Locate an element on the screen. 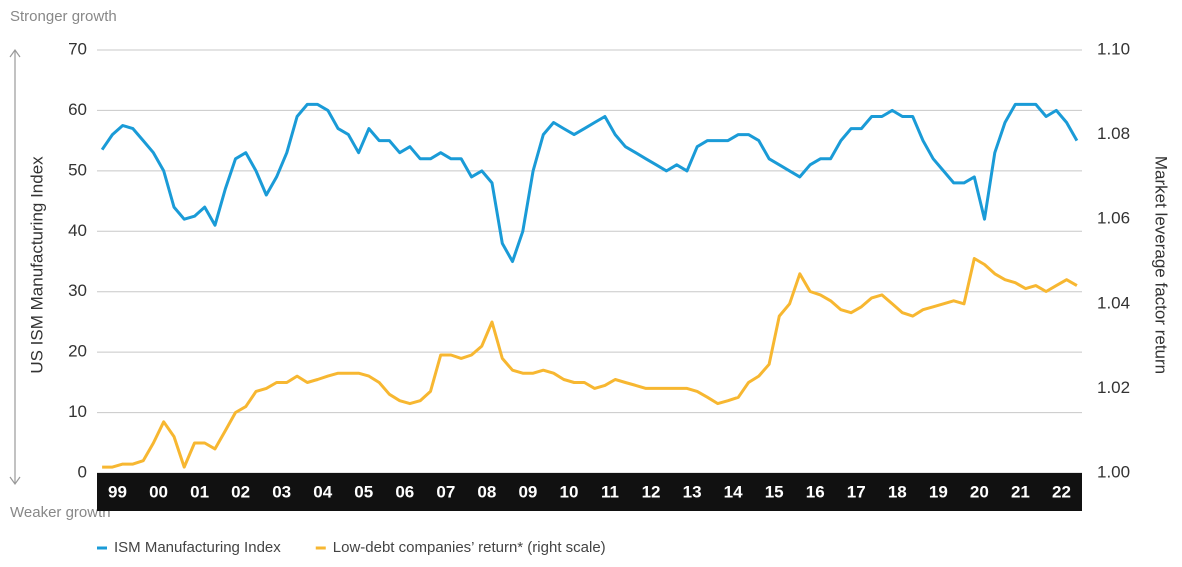  year-band is located at coordinates (589, 492).